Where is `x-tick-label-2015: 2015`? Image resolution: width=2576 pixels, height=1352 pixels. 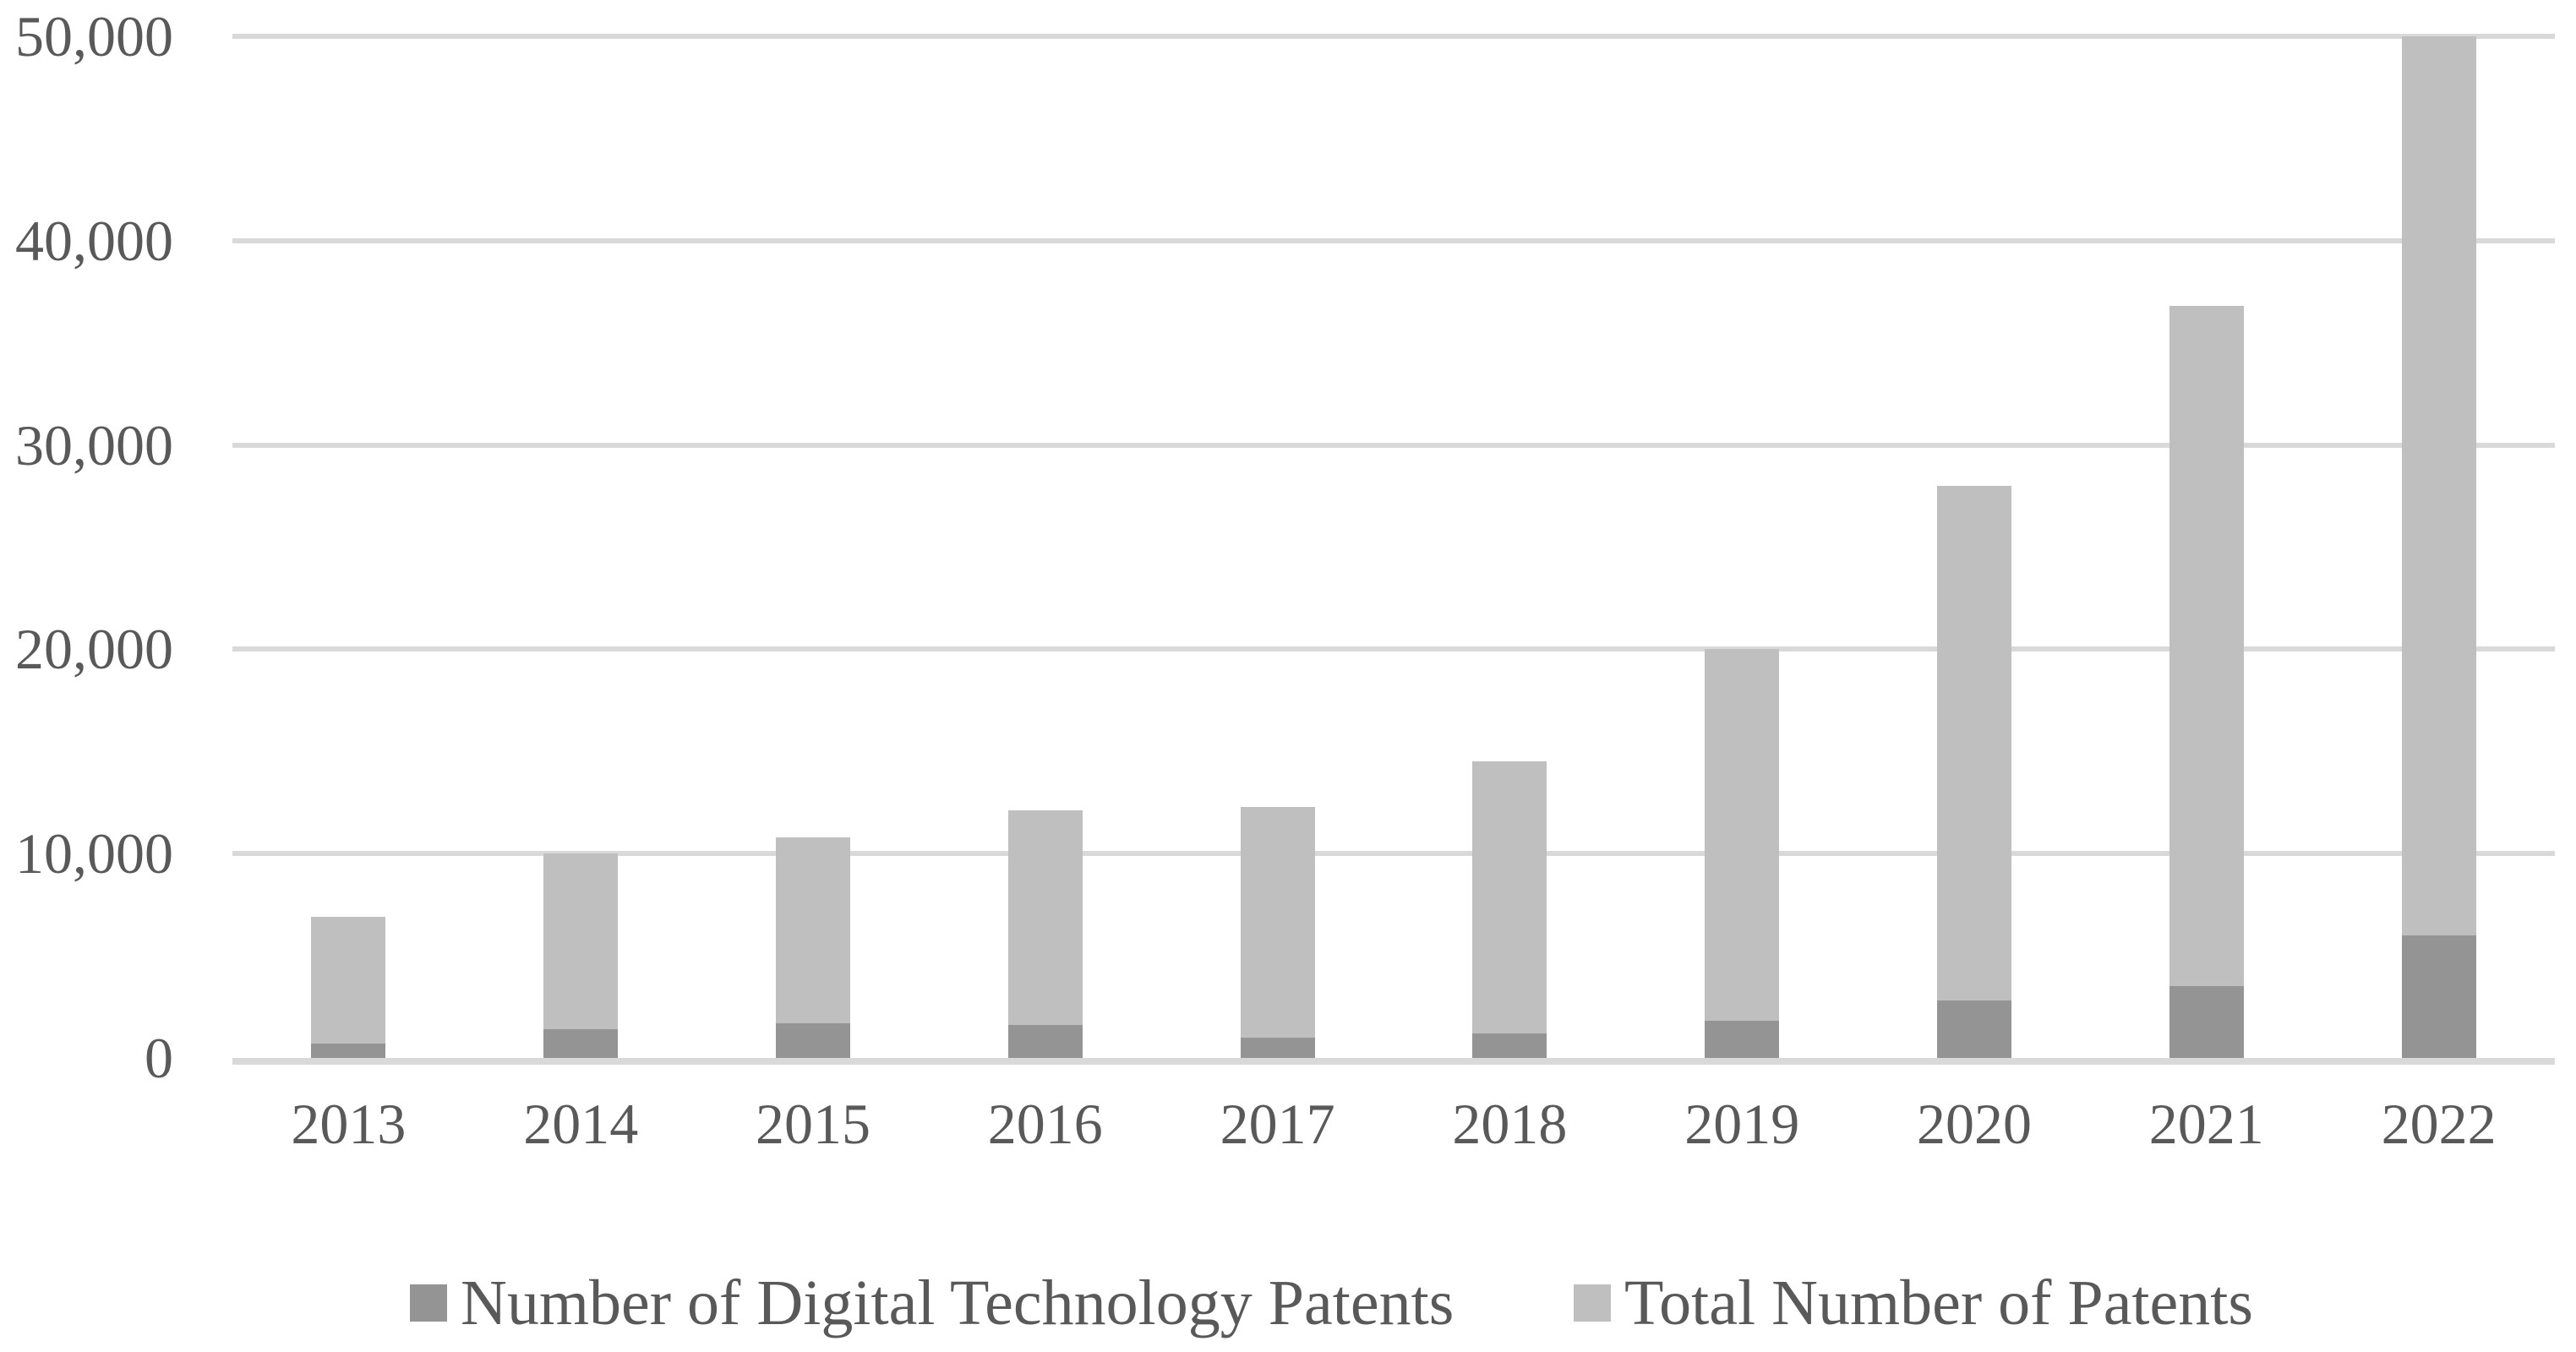
x-tick-label-2015: 2015 is located at coordinates (812, 1124).